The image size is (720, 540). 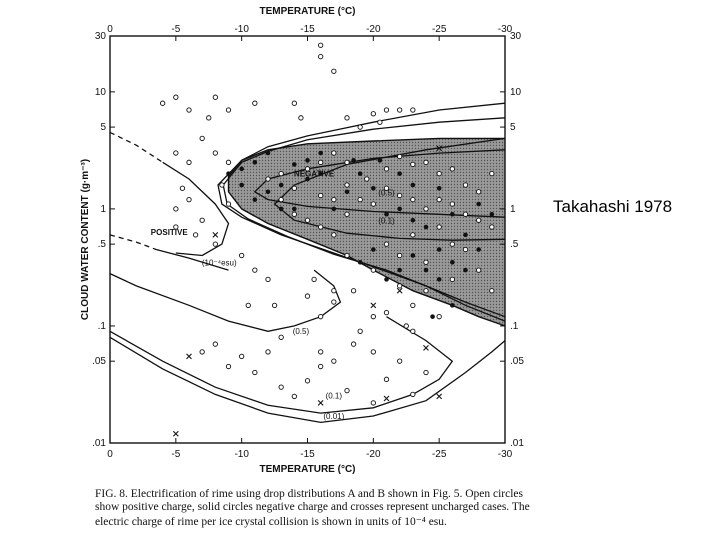 I want to click on side-label: Takahashi 1978, so click(x=613, y=206).